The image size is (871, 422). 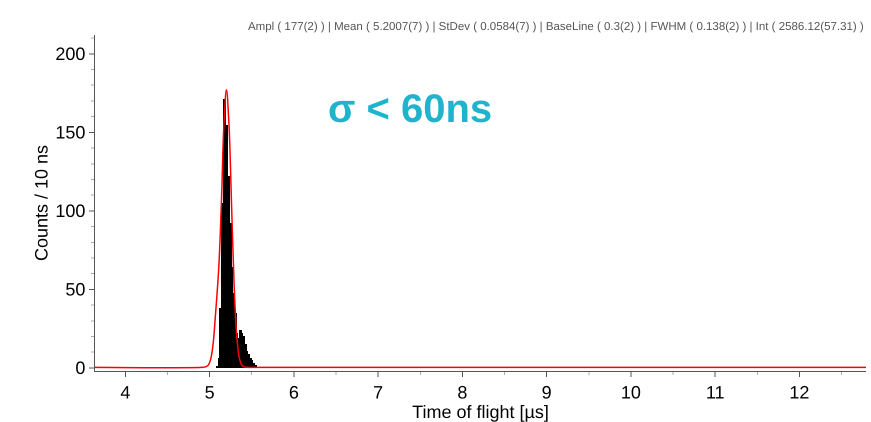 What do you see at coordinates (293, 392) in the screenshot?
I see `x-tick-label: 6` at bounding box center [293, 392].